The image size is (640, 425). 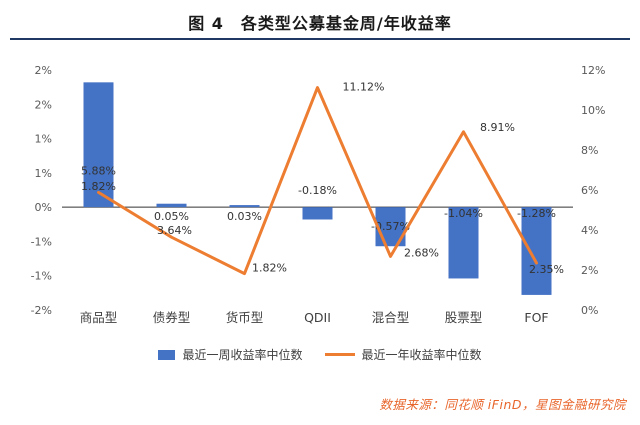 What do you see at coordinates (339, 354) in the screenshot?
I see `legend-line-swatch-icon` at bounding box center [339, 354].